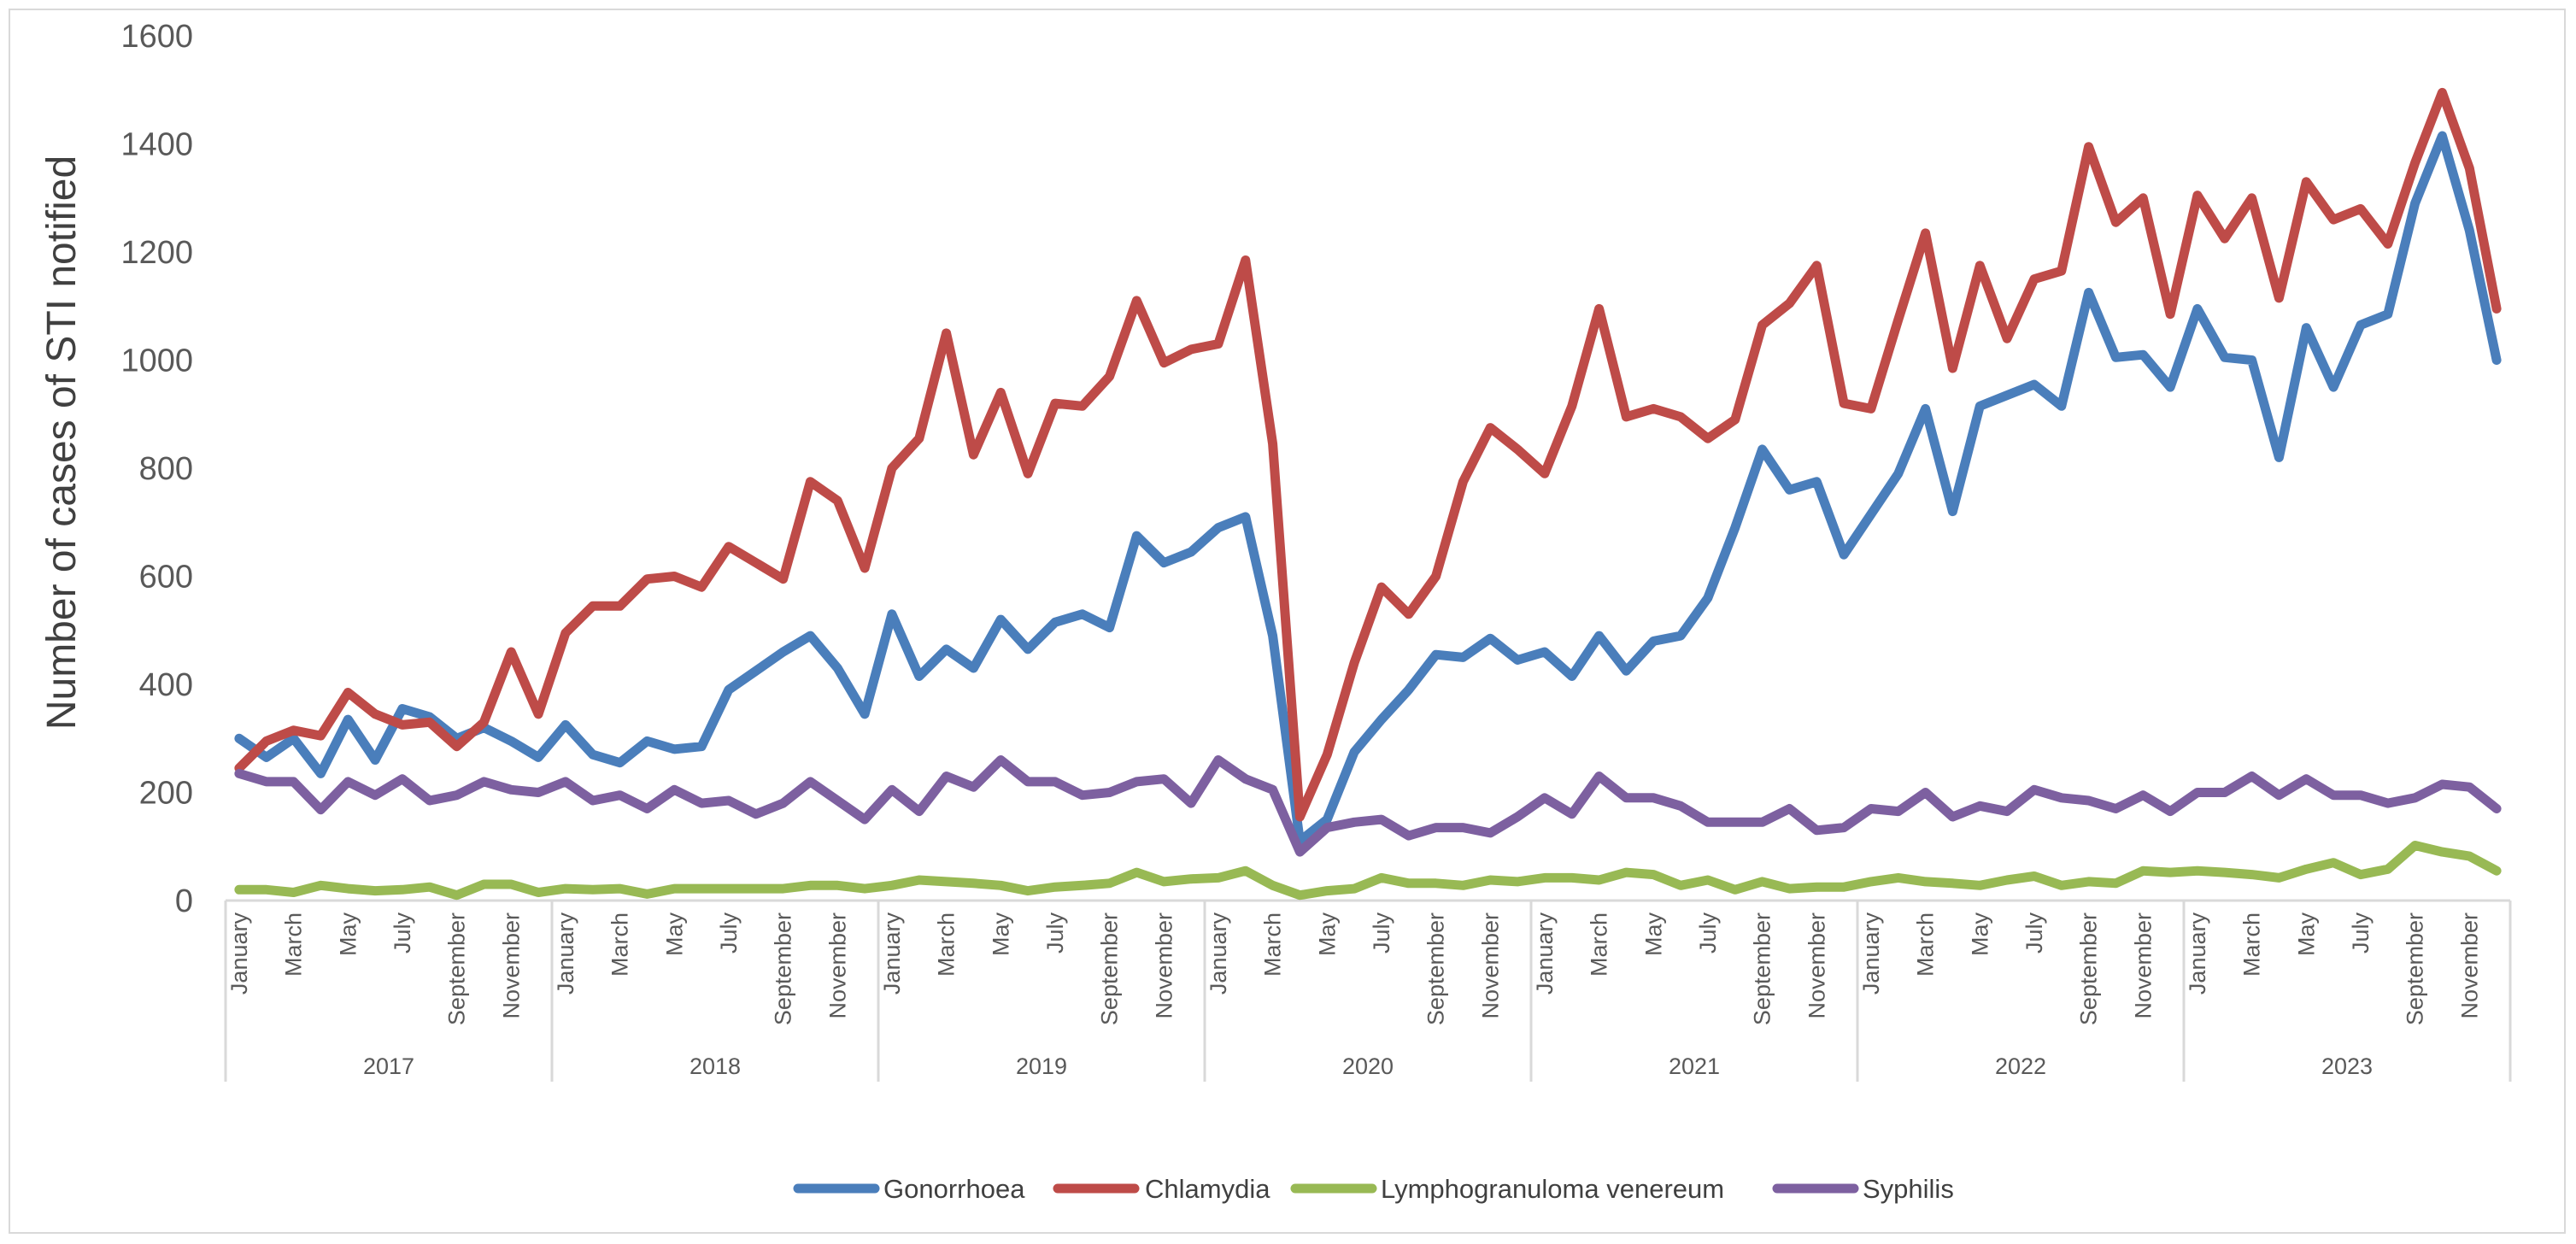 Image resolution: width=2576 pixels, height=1244 pixels. Describe the element at coordinates (954, 1189) in the screenshot. I see `legend-label: Gonorrhoea` at that location.